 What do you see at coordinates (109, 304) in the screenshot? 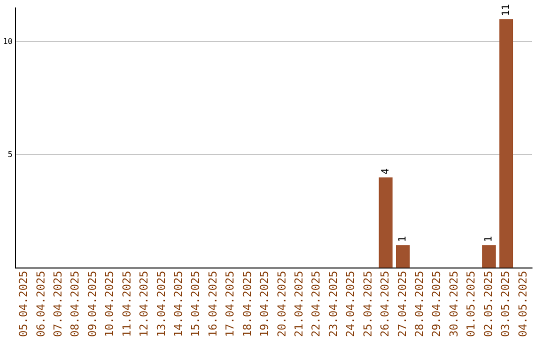
I see `x-tick-label: 10.04.2025` at bounding box center [109, 304].